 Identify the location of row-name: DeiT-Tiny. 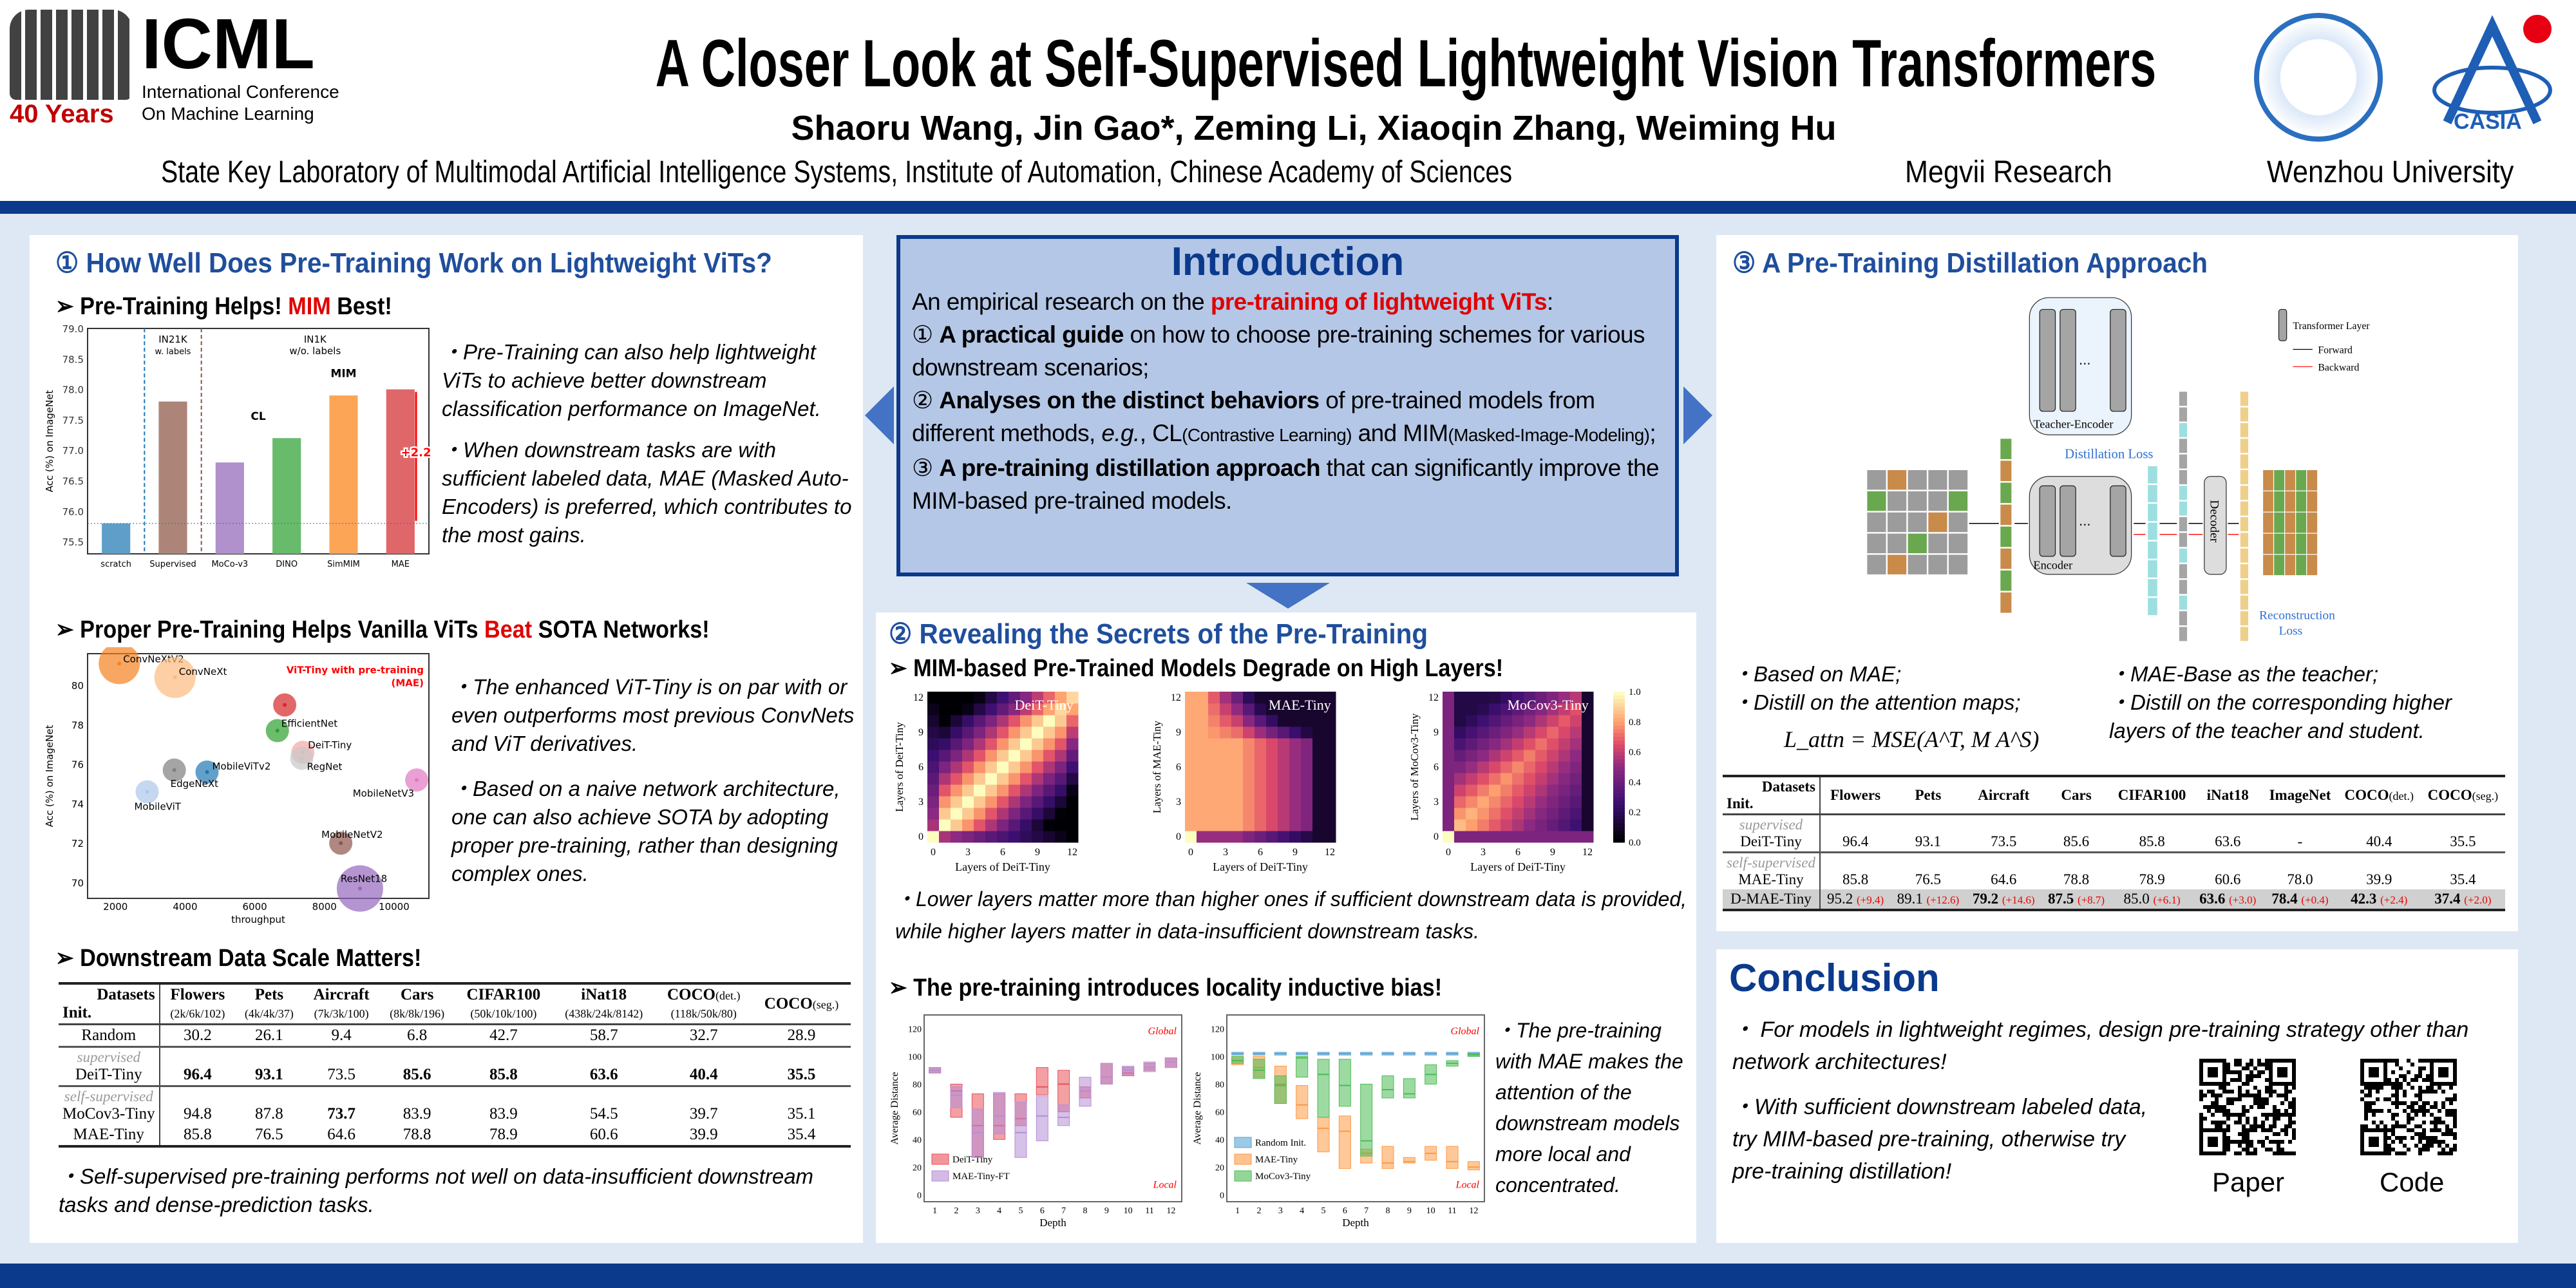
(1771, 841).